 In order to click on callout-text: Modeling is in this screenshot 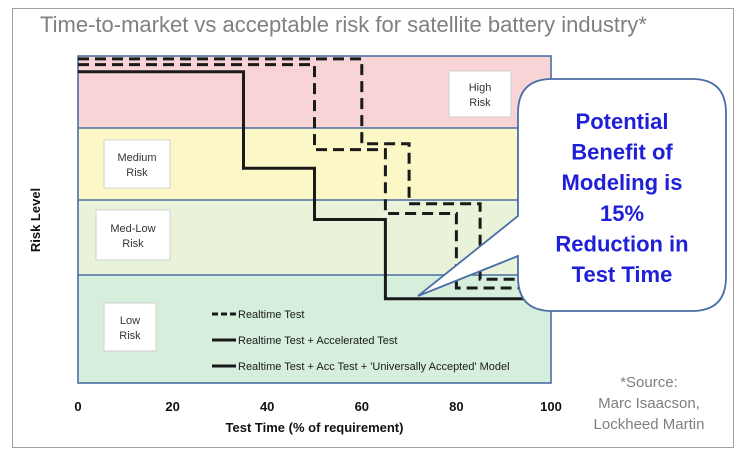, I will do `click(622, 182)`.